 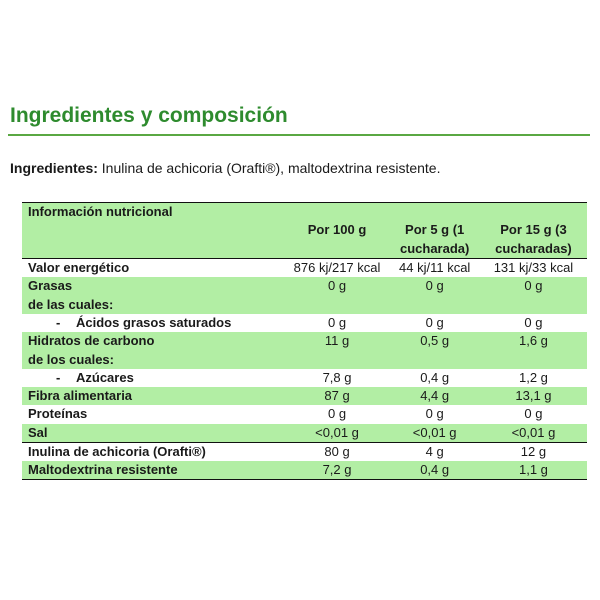 I want to click on col-header-per-5g: Por 5 g (1, so click(x=434, y=230).